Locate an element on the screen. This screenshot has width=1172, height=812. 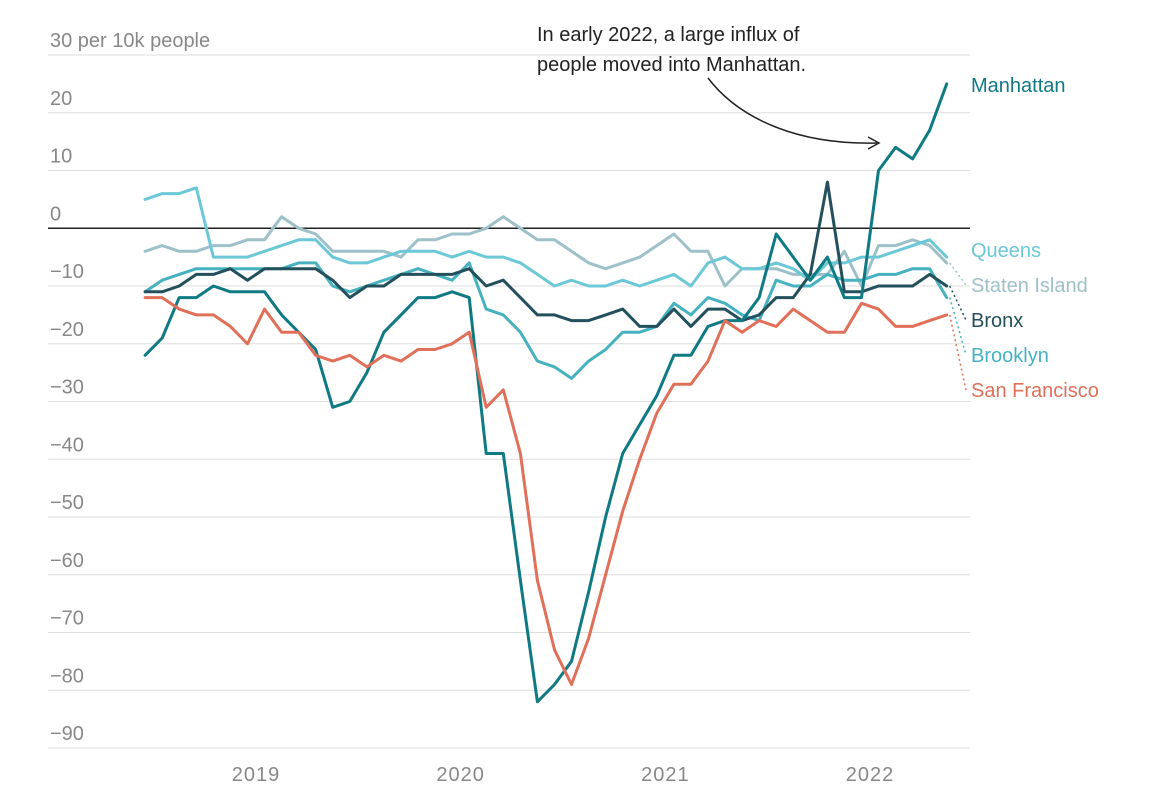
annotation-line-1: In early 2022, a large influx of is located at coordinates (668, 35).